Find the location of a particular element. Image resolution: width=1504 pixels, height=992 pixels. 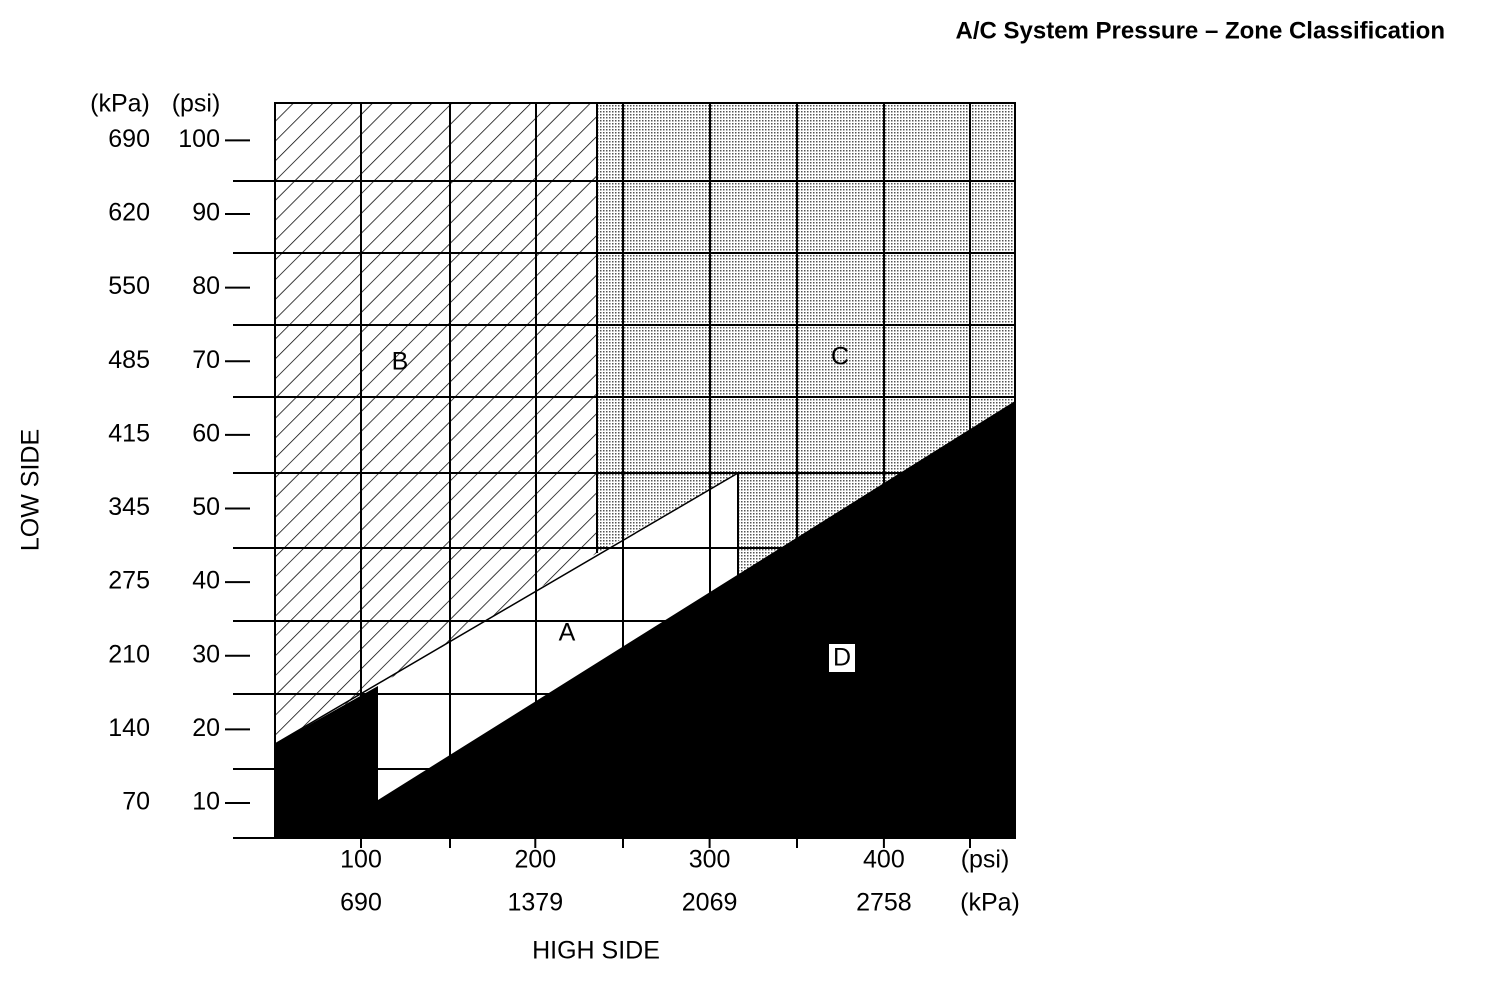

x-tick-label-psi: 400 is located at coordinates (884, 860).